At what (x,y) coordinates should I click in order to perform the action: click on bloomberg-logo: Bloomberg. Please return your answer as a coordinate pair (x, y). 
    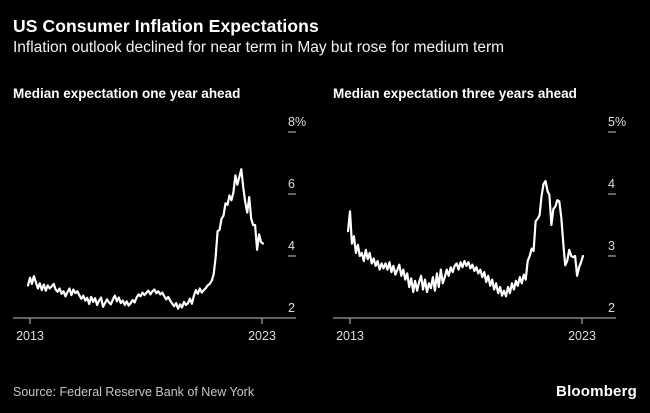
    Looking at the image, I should click on (596, 391).